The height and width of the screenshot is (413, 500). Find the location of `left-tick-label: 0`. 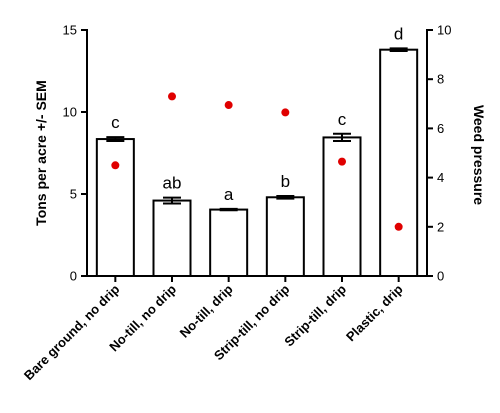

left-tick-label: 0 is located at coordinates (73, 276).